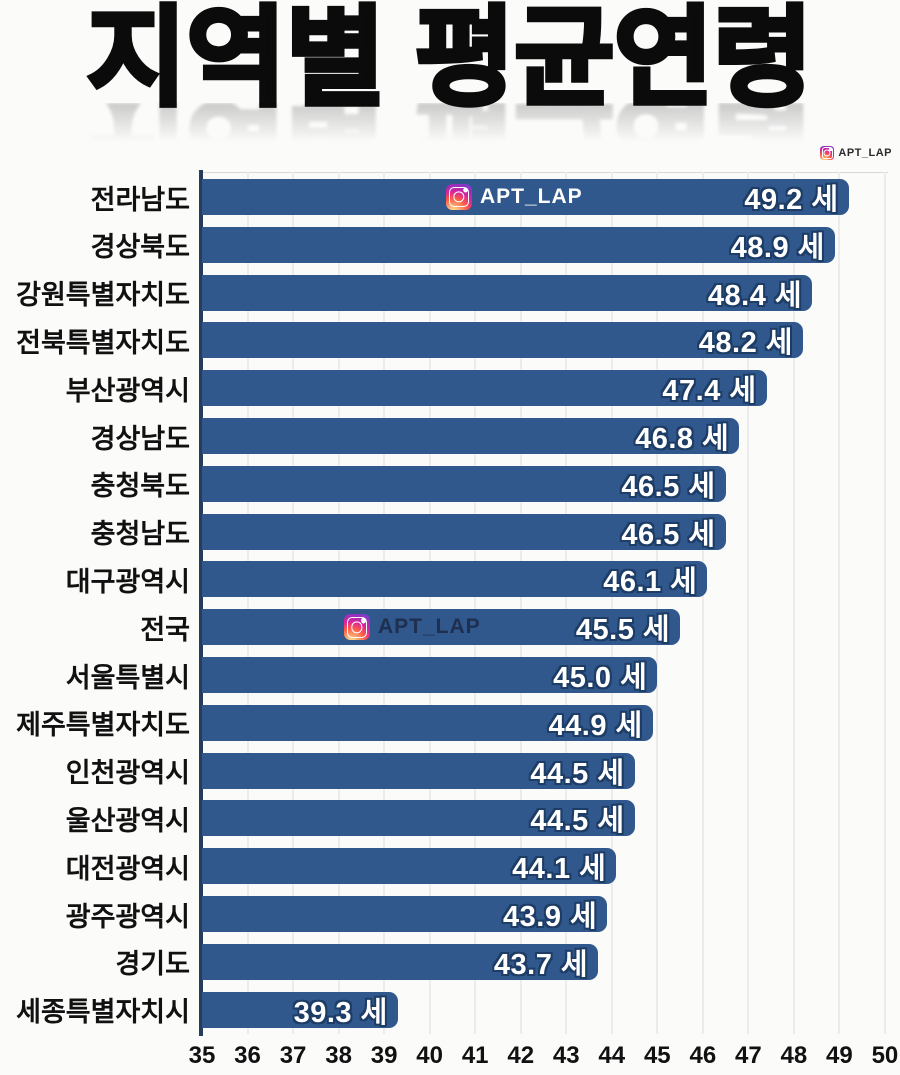 The image size is (900, 1075). I want to click on value-label: 39.3 세, so click(340, 1012).